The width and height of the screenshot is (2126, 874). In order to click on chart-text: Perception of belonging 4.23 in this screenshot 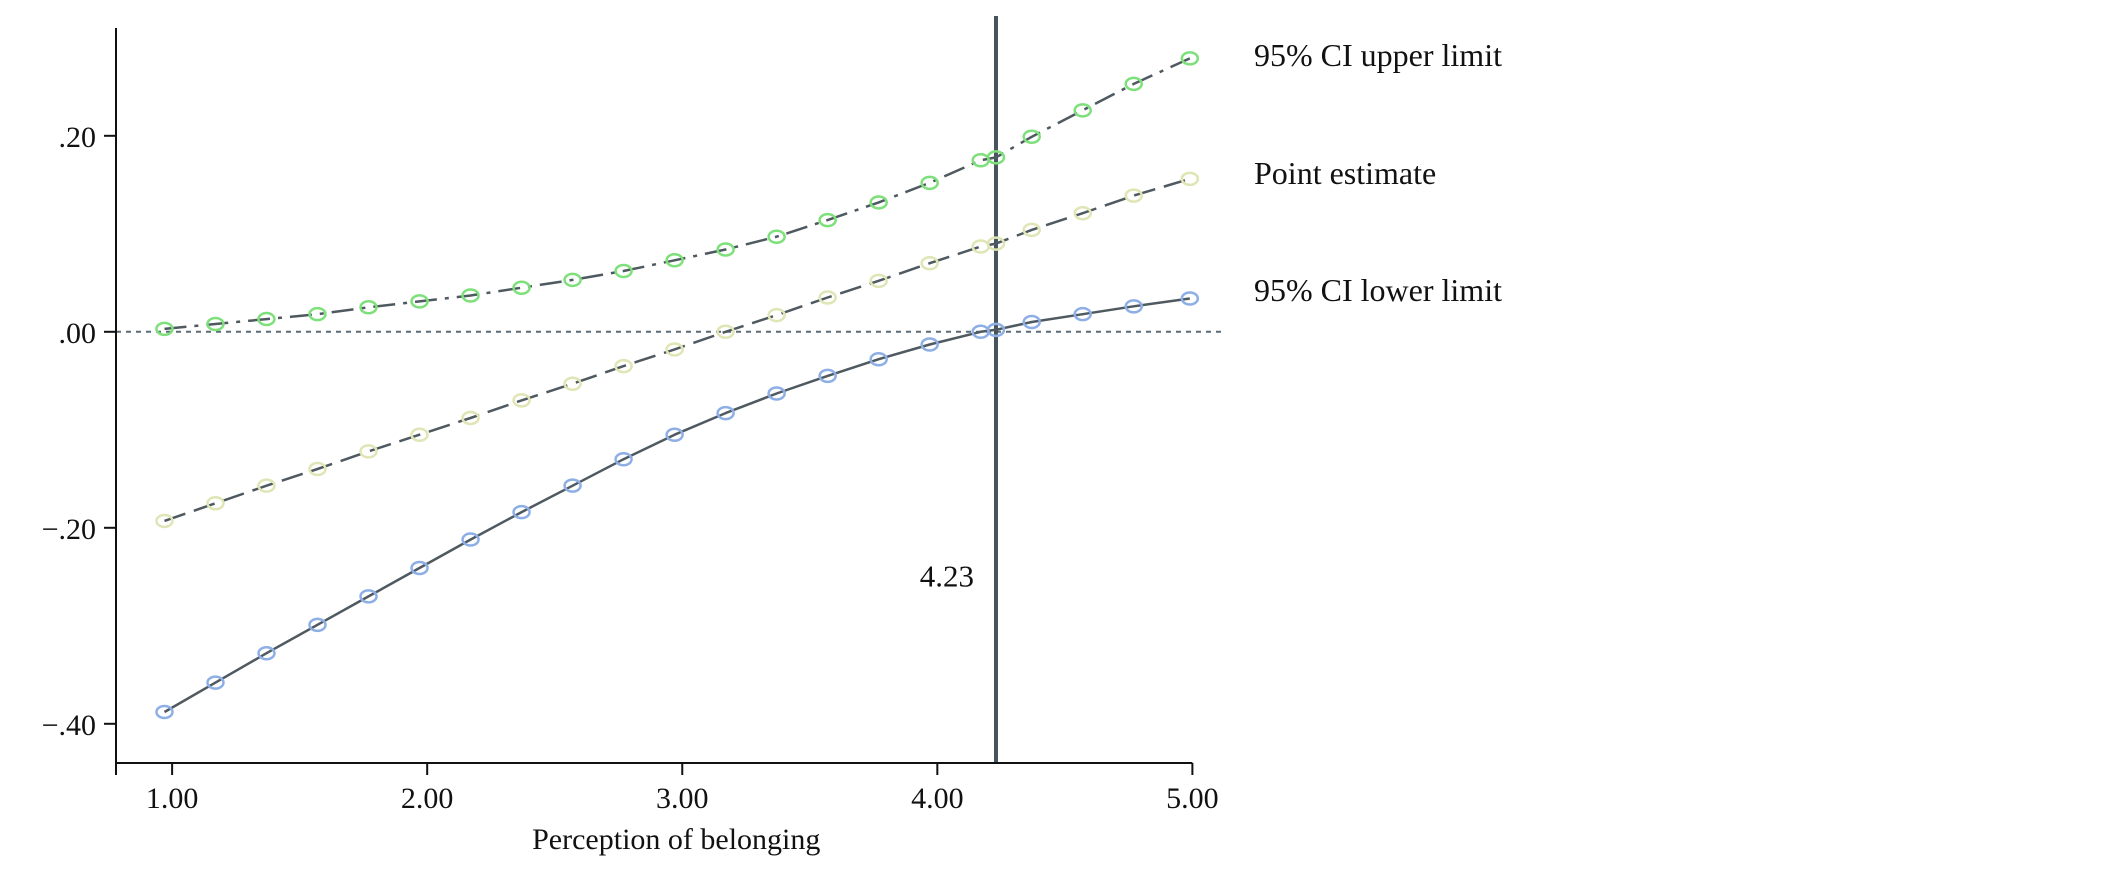, I will do `click(753, 707)`.